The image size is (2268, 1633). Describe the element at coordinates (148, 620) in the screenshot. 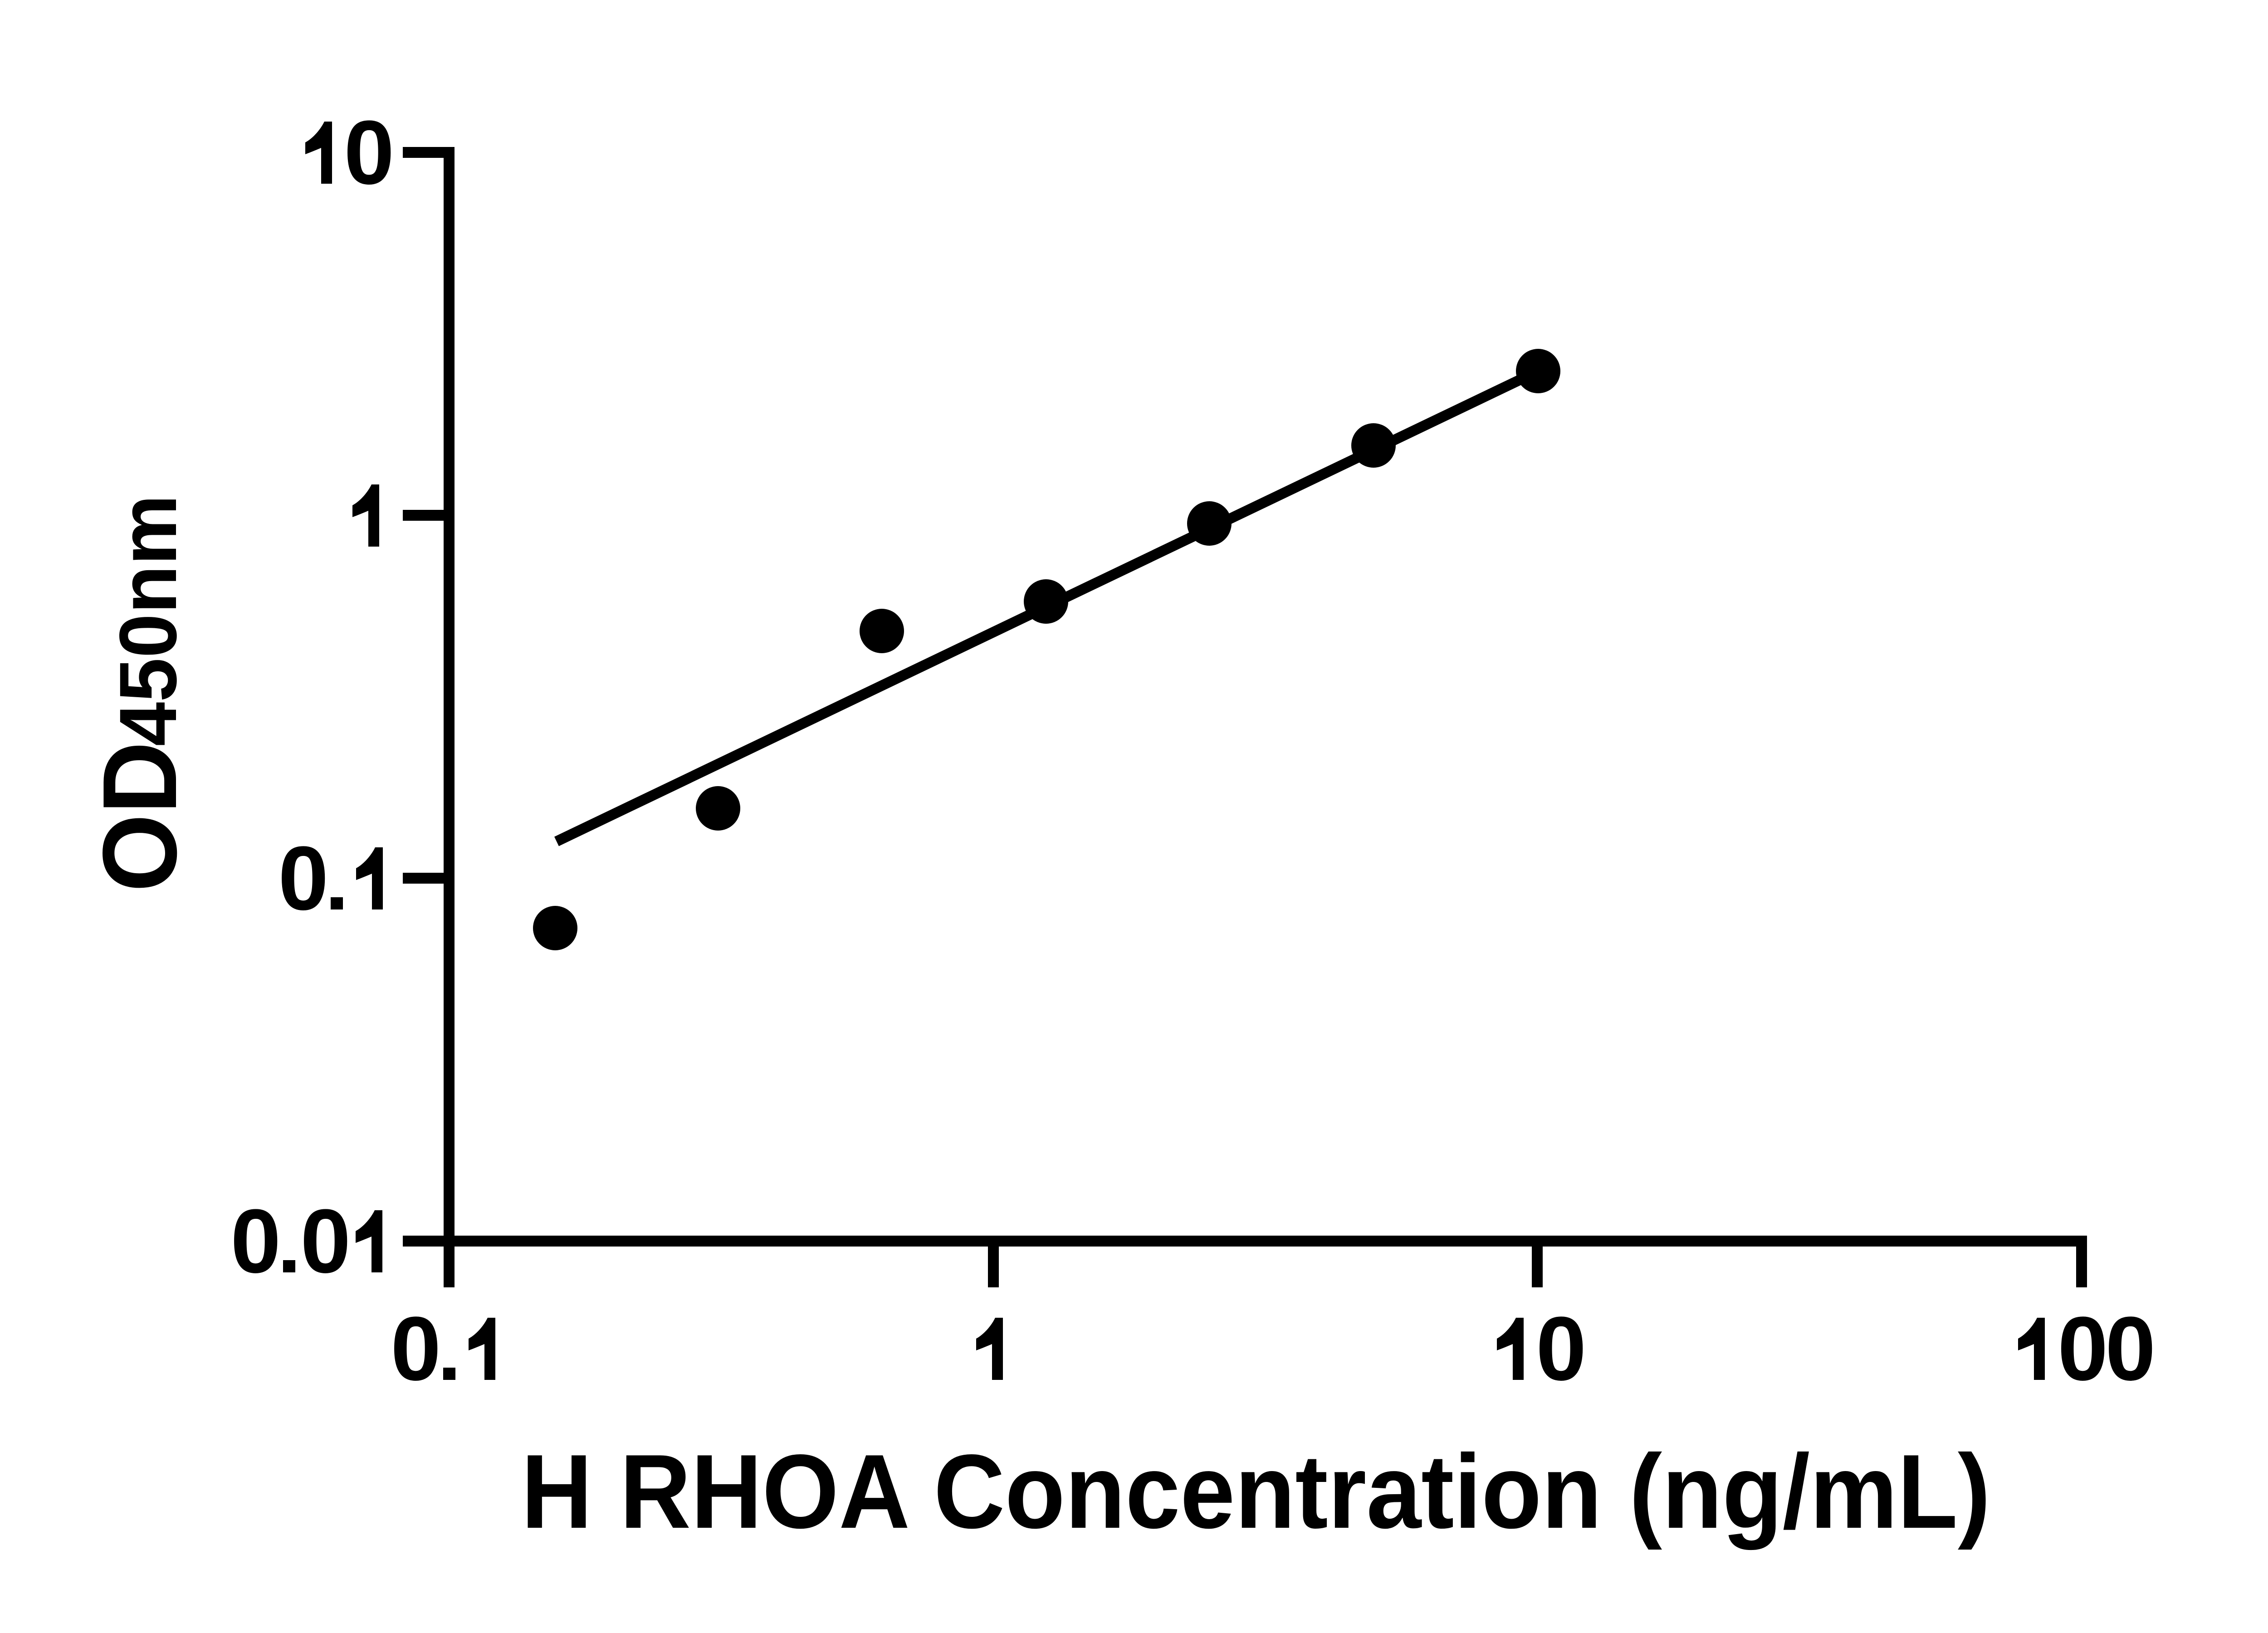

I see `svg-text: 450nm` at that location.